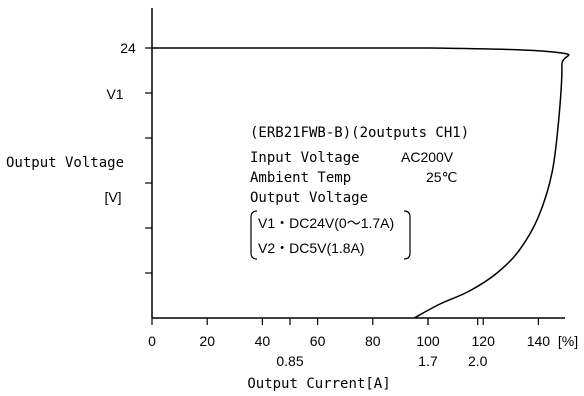  I want to click on model-label: (ERB21FWB-B)(2outputs CH1), so click(359, 133).